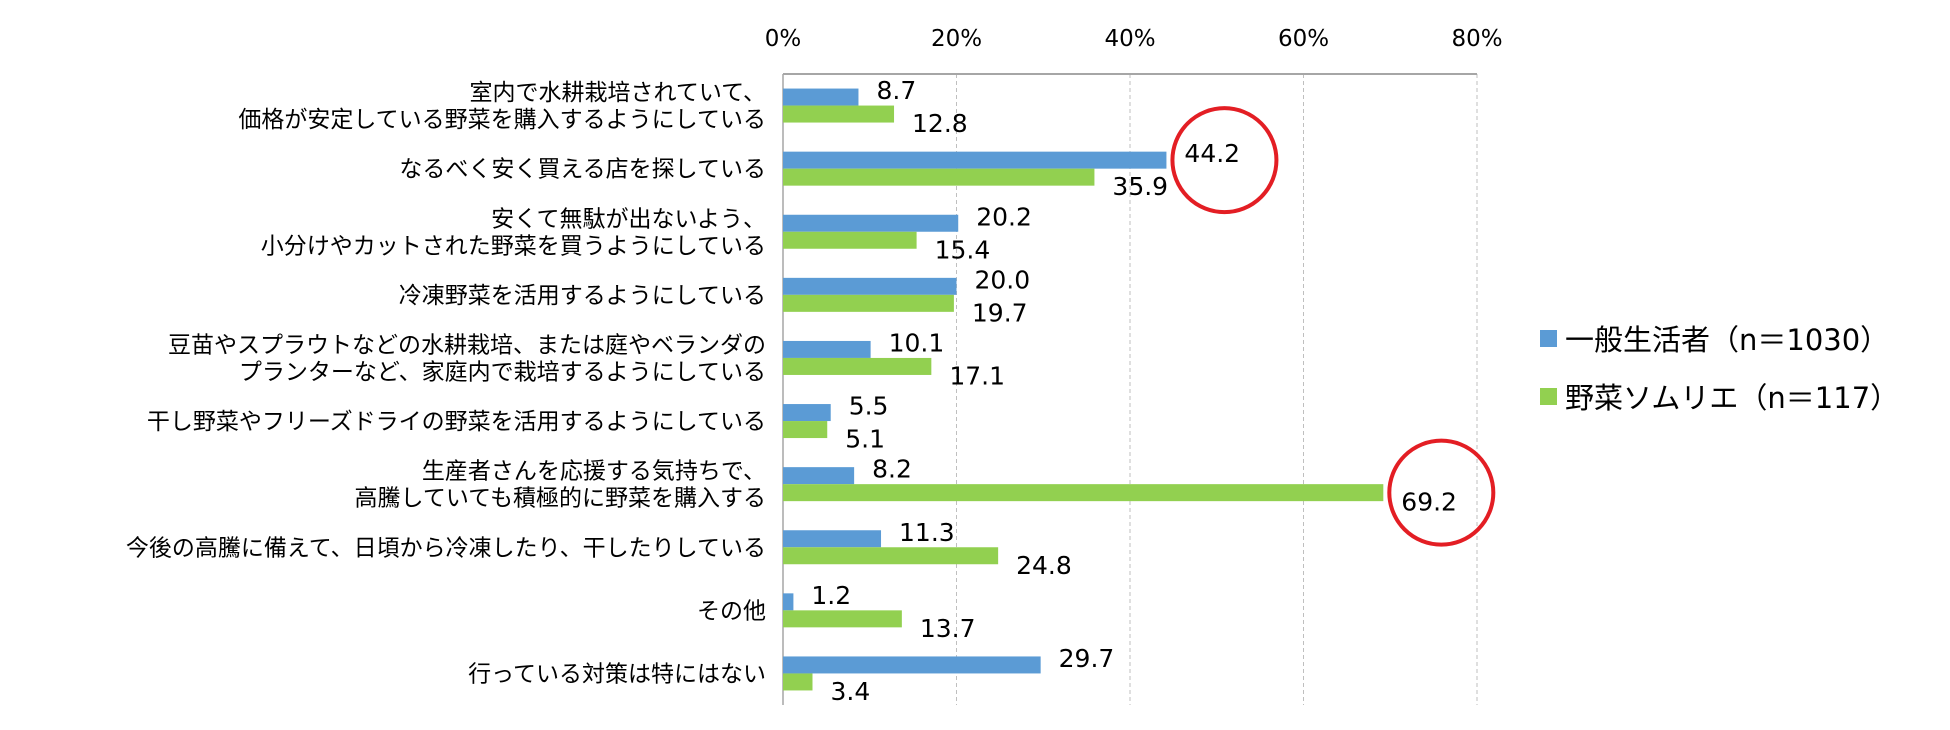  Describe the element at coordinates (1303, 39) in the screenshot. I see `x-tick-label: 60%` at that location.